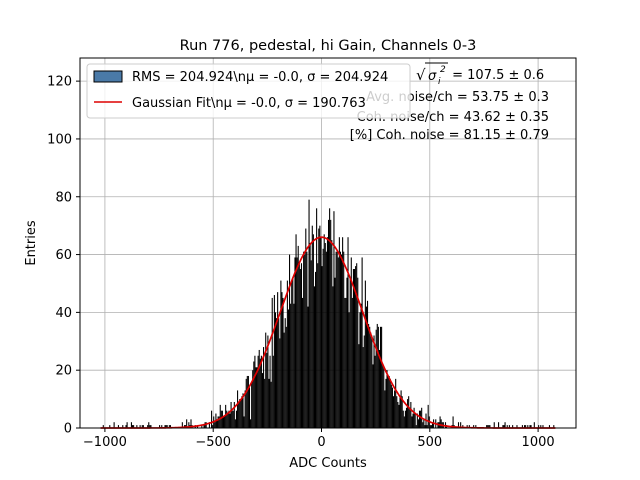  What do you see at coordinates (63, 371) in the screenshot?
I see `y-tick-label: 20` at bounding box center [63, 371].